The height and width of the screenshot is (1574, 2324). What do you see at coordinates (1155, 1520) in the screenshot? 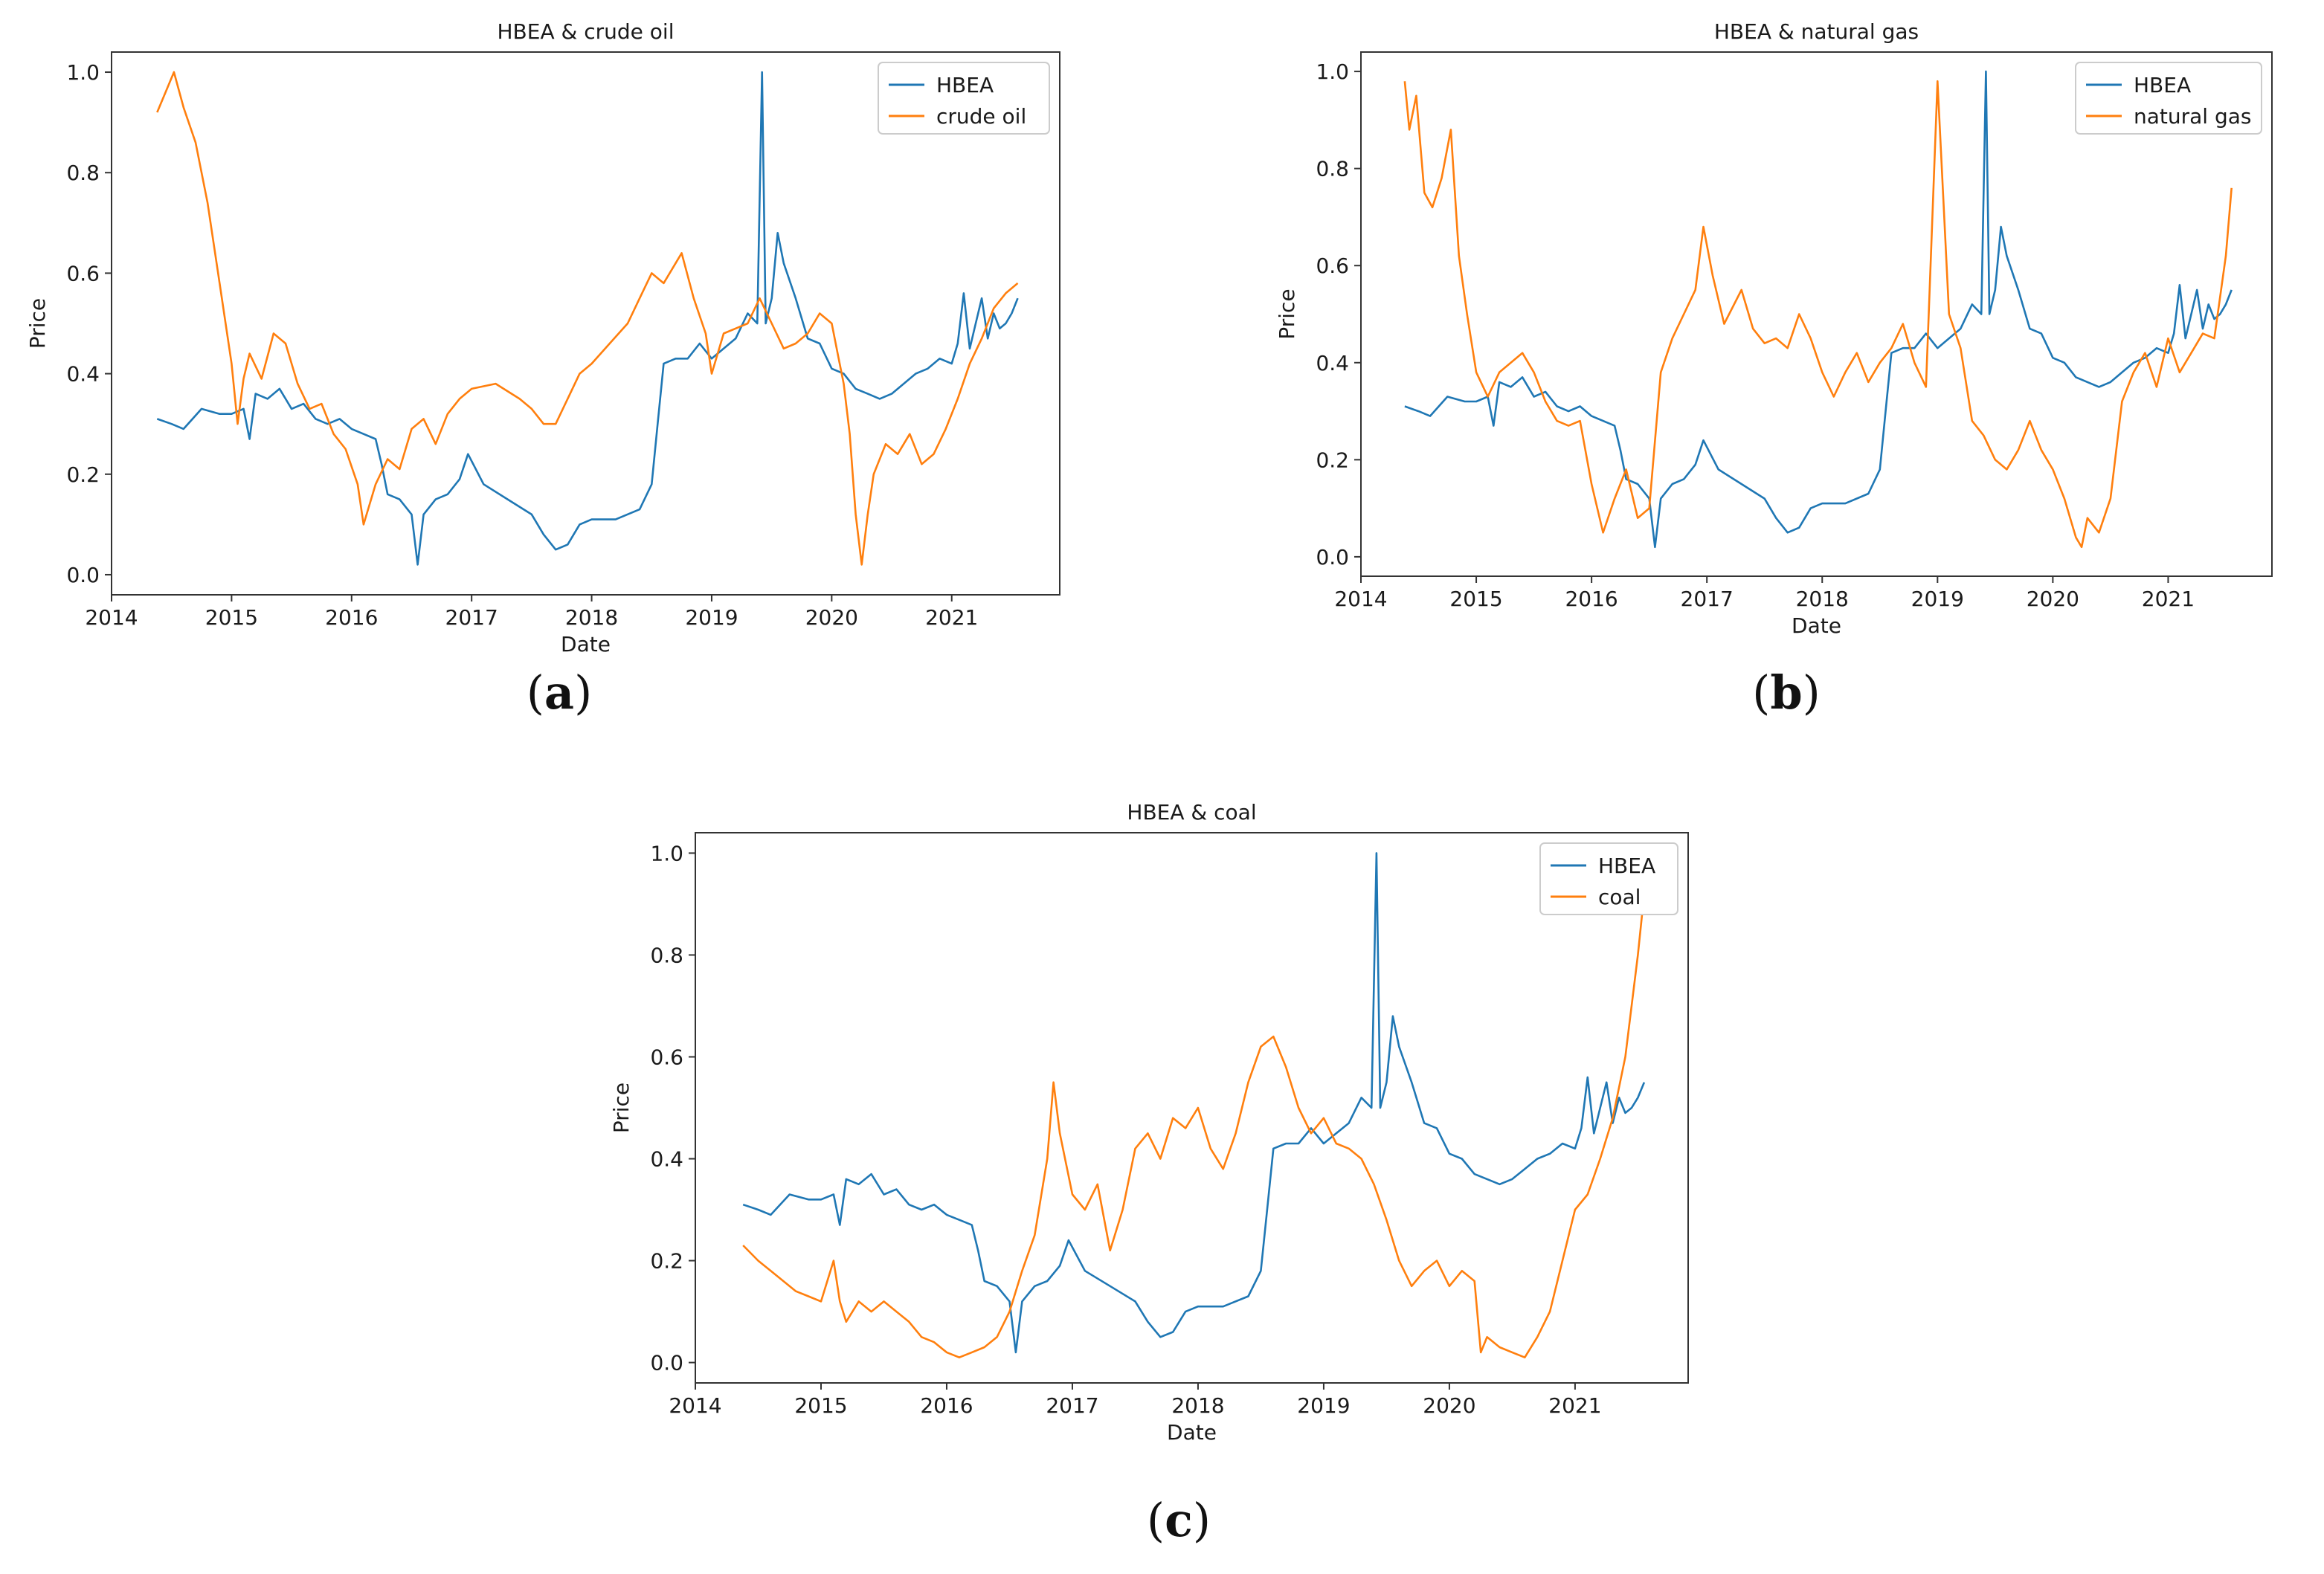
I see `caption-c-open: (` at bounding box center [1155, 1520].